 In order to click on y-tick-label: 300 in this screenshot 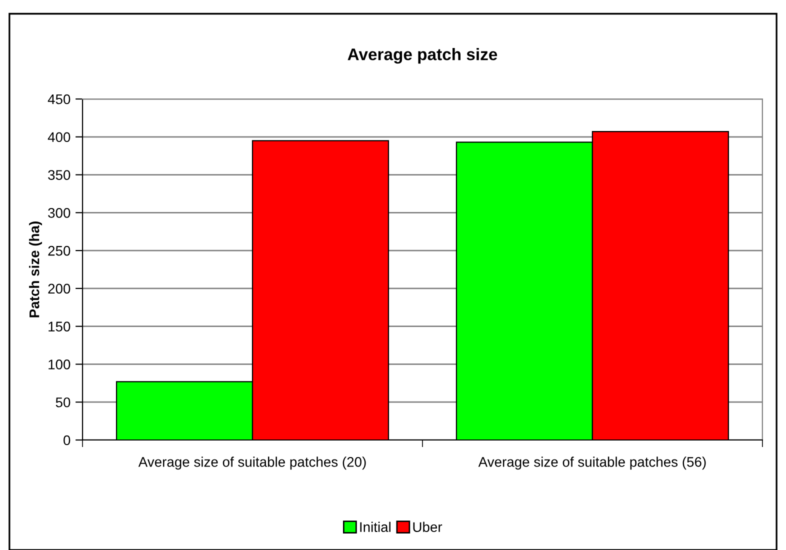, I will do `click(59, 213)`.